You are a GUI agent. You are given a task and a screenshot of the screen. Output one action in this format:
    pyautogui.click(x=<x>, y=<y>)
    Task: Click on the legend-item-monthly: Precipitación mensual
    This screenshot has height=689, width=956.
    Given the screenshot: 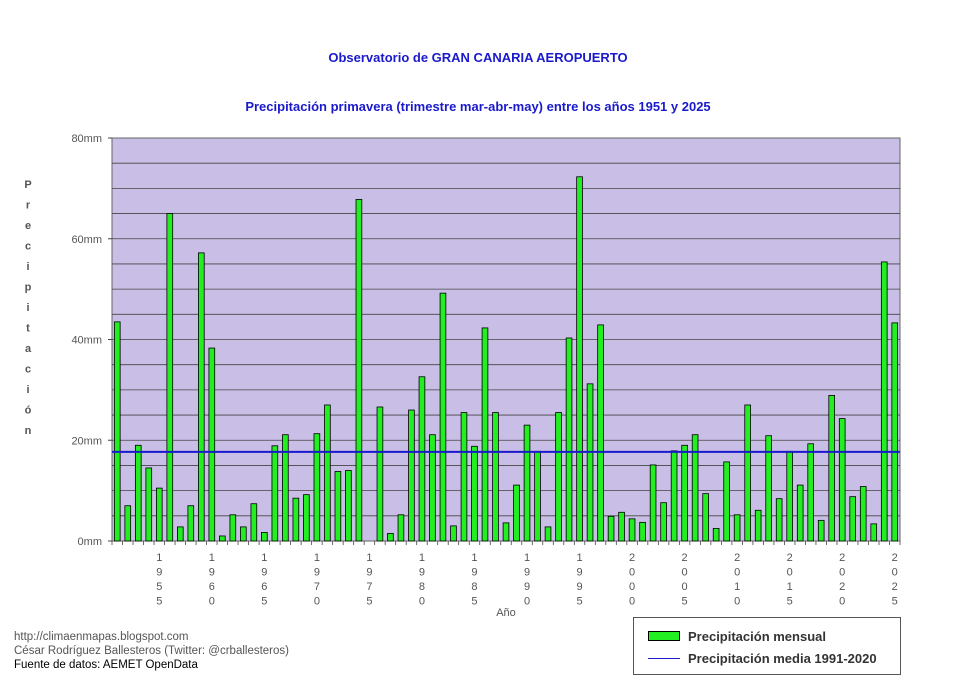 What is the action you would take?
    pyautogui.click(x=737, y=636)
    